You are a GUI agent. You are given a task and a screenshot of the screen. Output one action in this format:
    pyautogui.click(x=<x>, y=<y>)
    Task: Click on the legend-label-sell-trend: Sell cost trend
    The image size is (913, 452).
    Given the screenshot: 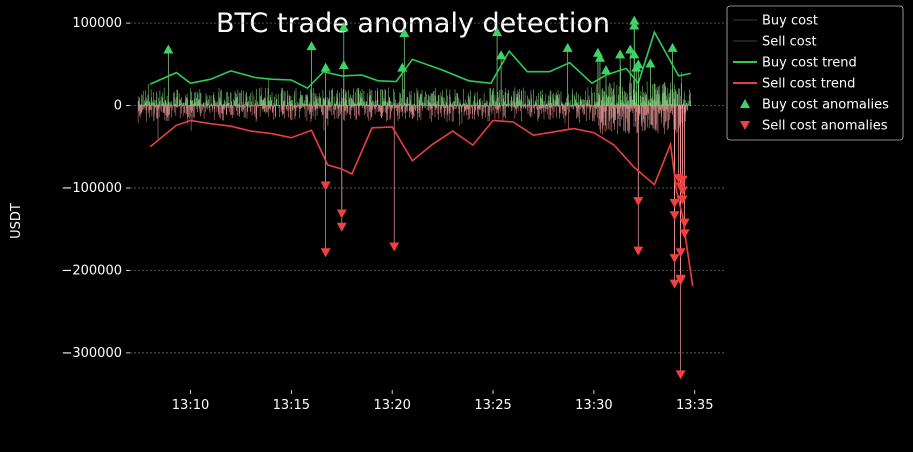 What is the action you would take?
    pyautogui.click(x=808, y=84)
    